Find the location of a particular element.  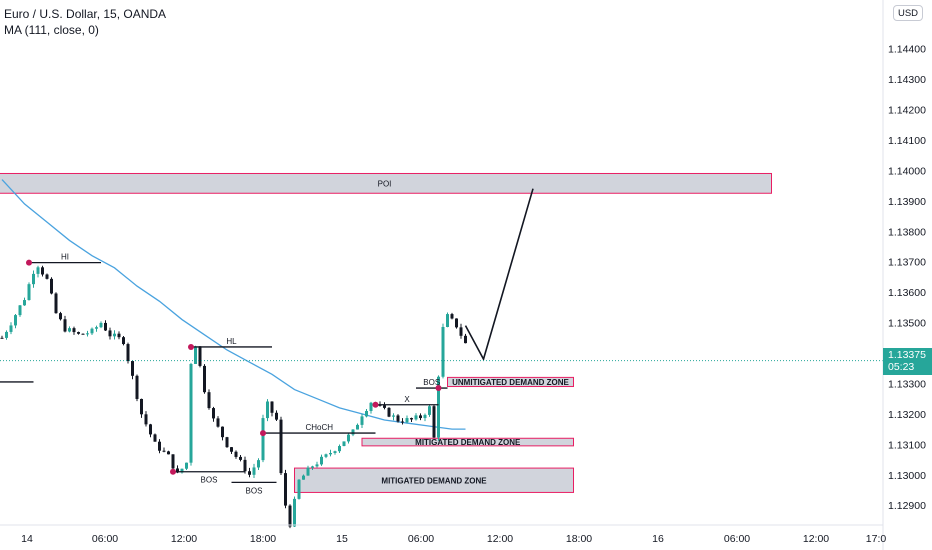

symbol-title: Euro / U.S. Dollar, 15, OANDA is located at coordinates (85, 14).